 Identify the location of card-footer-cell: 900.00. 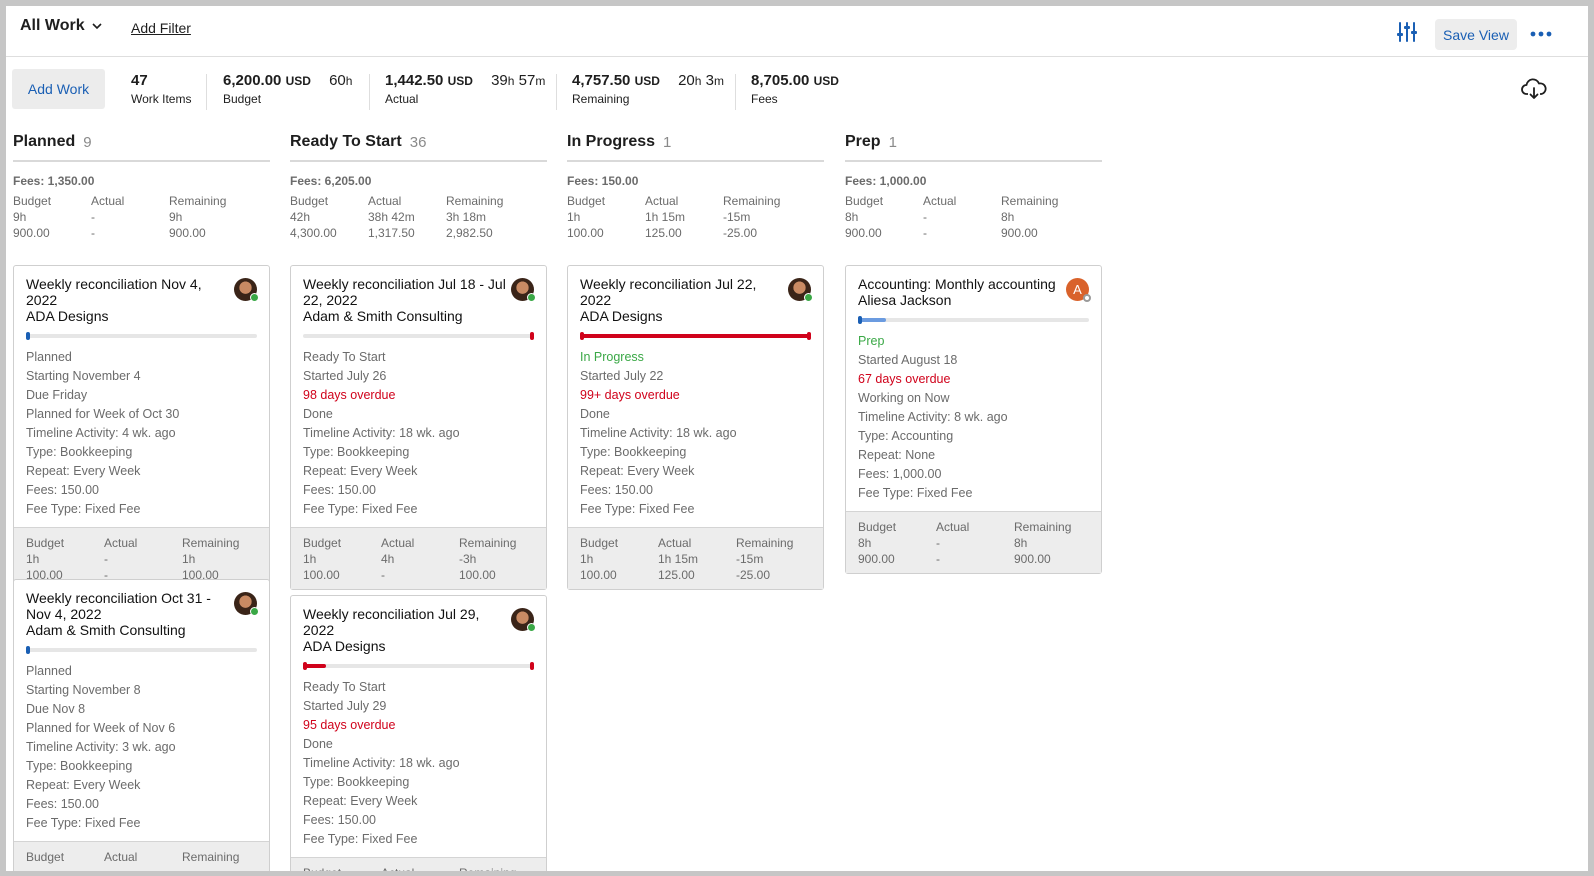
(876, 559).